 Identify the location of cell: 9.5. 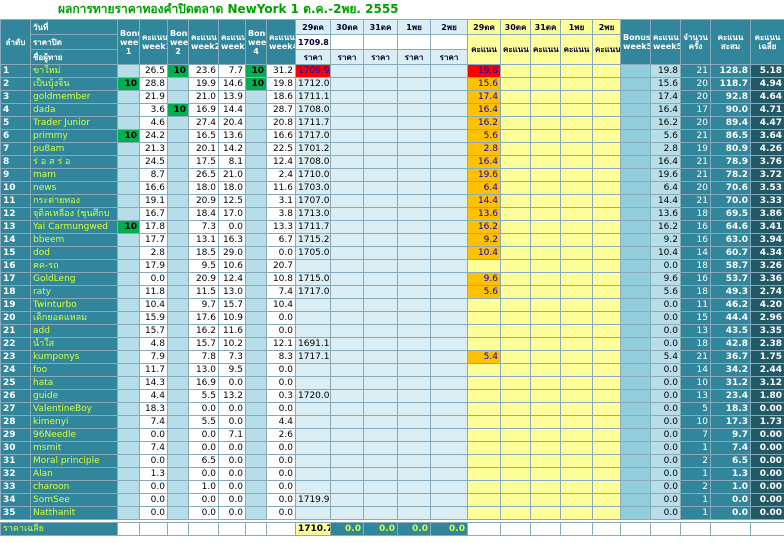
(232, 370).